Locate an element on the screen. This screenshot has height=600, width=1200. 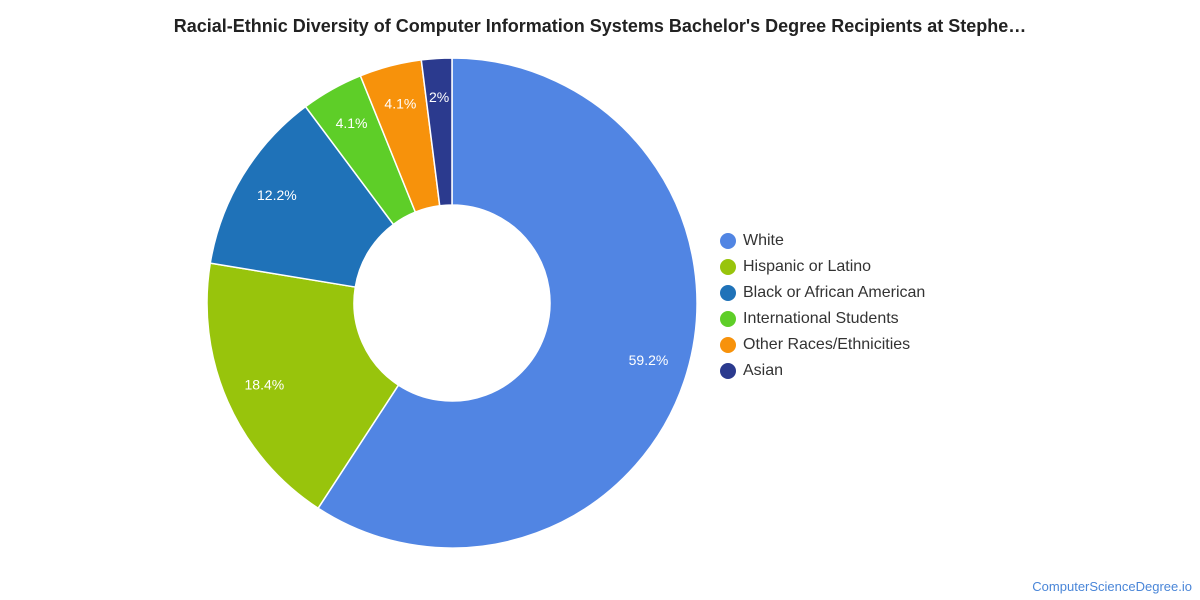
legend-item: Other Races/Ethnicities is located at coordinates (822, 345).